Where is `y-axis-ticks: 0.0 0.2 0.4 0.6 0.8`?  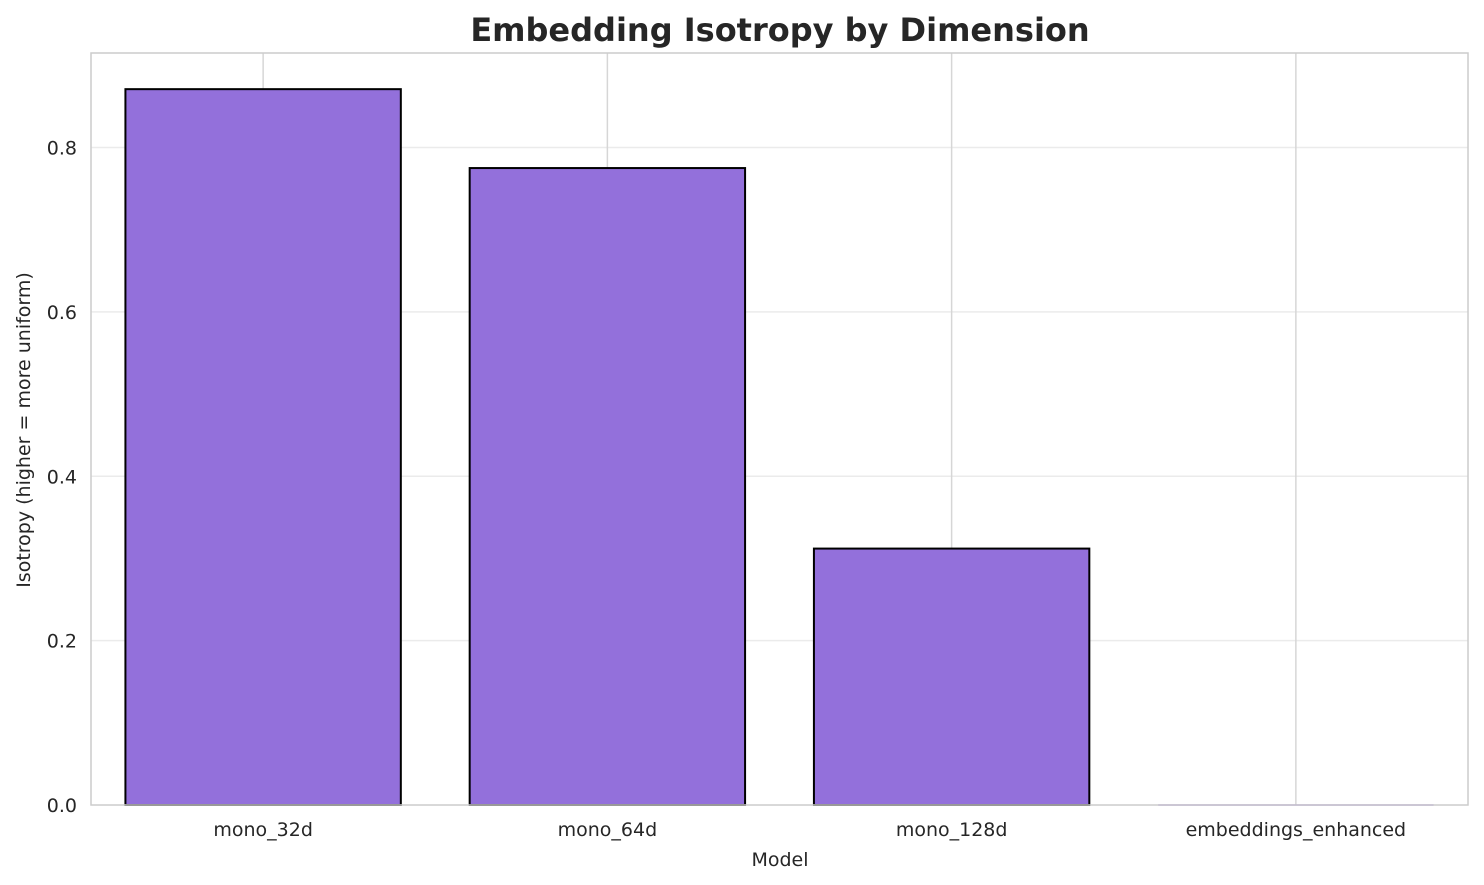
y-axis-ticks: 0.0 0.2 0.4 0.6 0.8 is located at coordinates (62, 477).